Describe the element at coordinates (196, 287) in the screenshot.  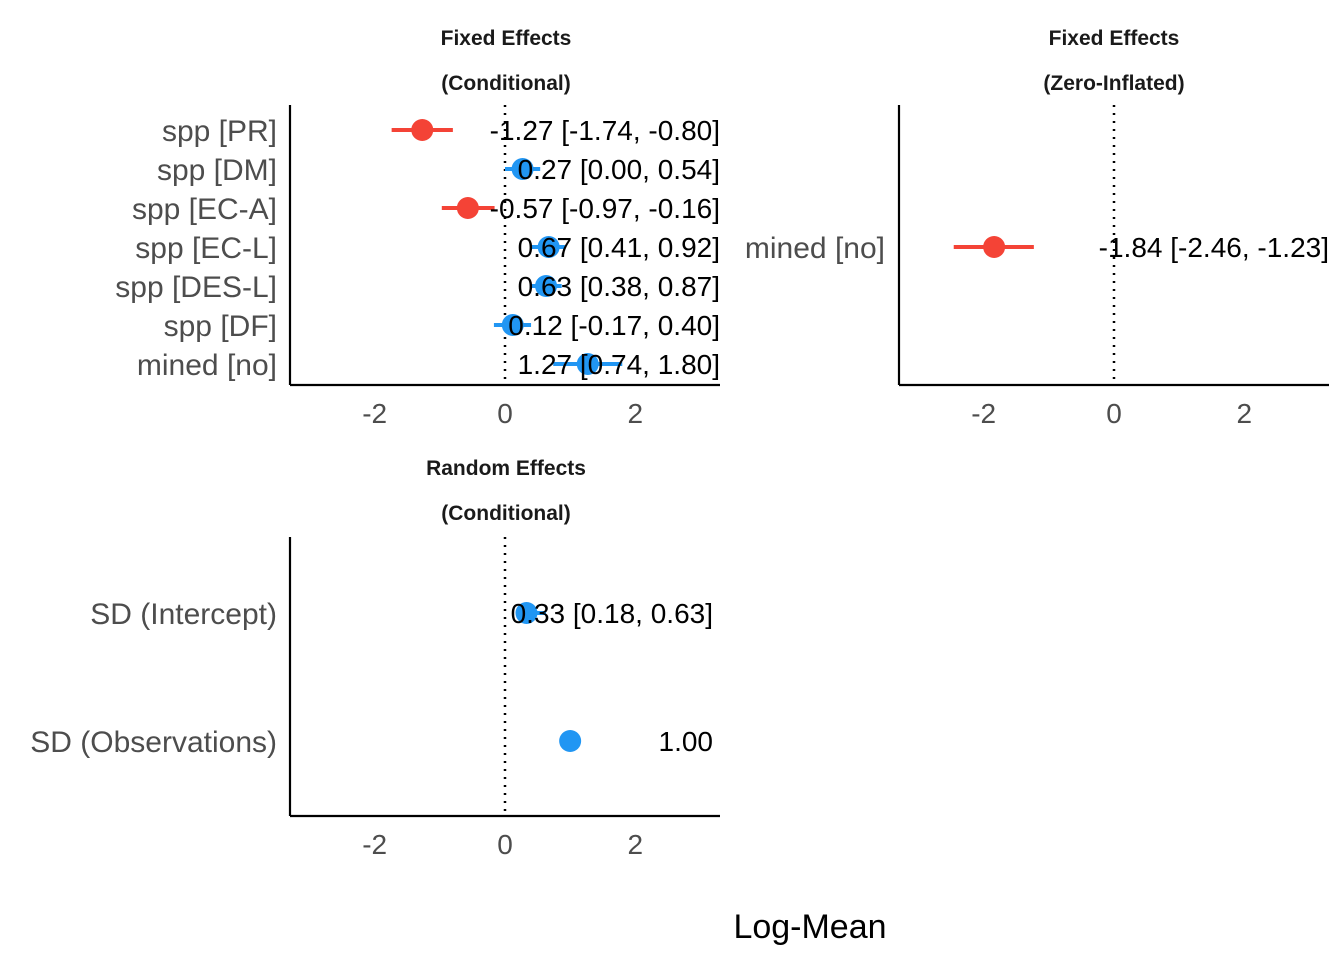
I see `term-label: spp [DES-L]` at that location.